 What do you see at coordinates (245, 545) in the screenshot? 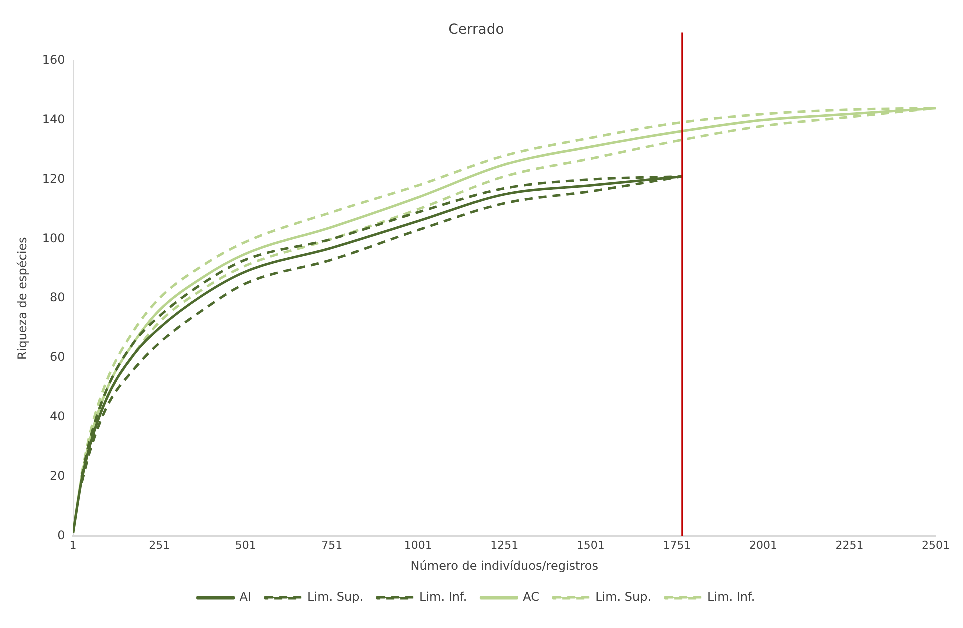
I see `x-tick-label: 501` at bounding box center [245, 545].